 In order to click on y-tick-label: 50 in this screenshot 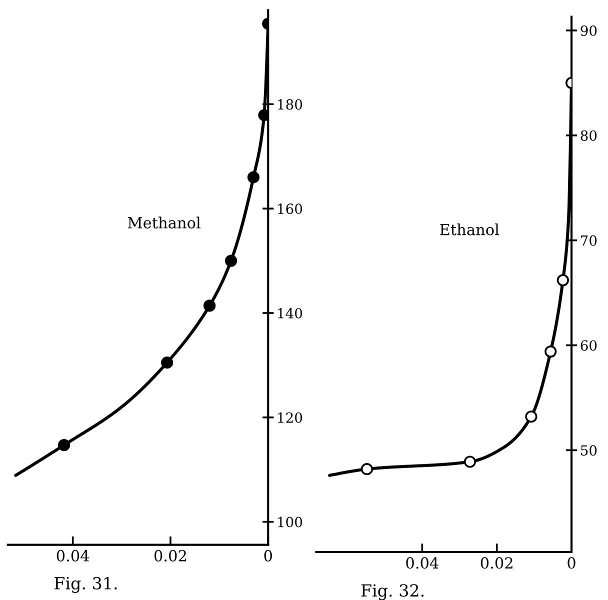, I will do `click(589, 450)`.